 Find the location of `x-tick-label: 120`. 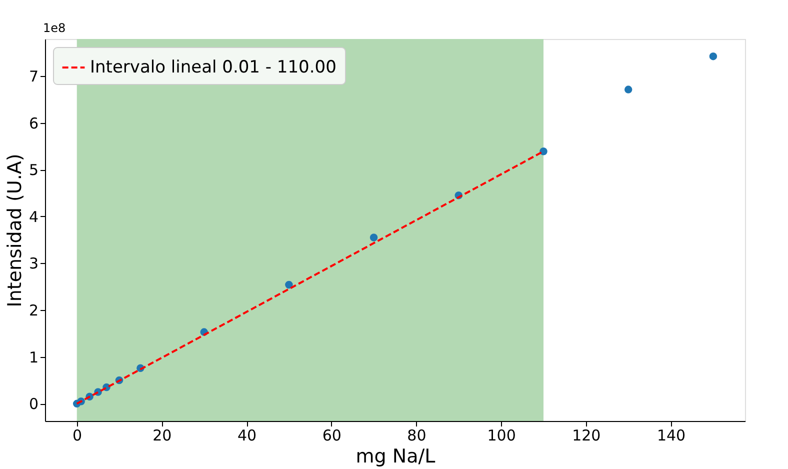

x-tick-label: 120 is located at coordinates (586, 435).